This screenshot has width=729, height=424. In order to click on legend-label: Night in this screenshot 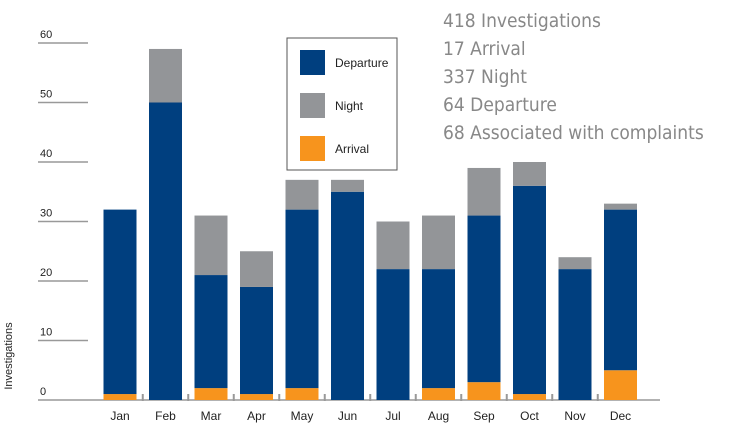, I will do `click(349, 106)`.